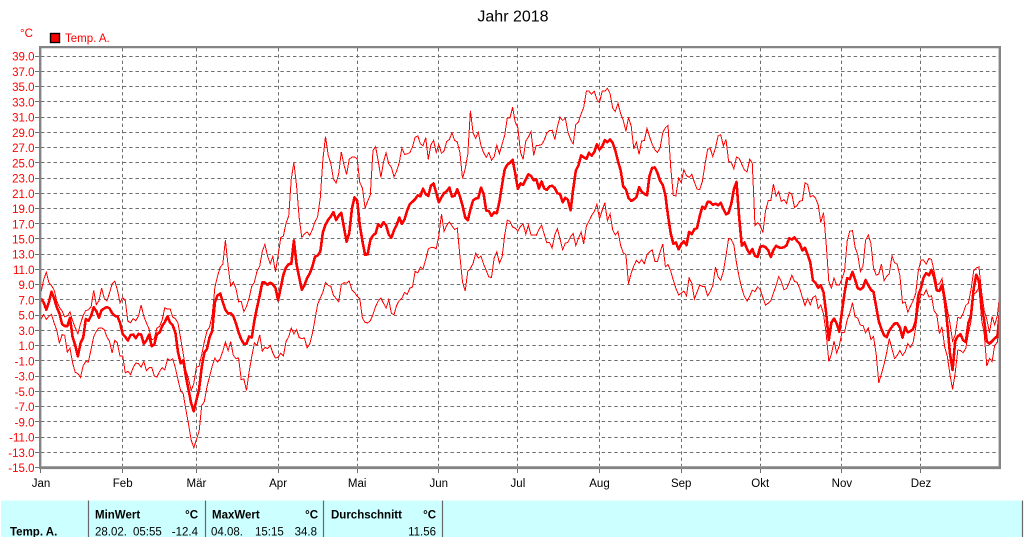 The width and height of the screenshot is (1024, 537). What do you see at coordinates (25, 362) in the screenshot?
I see `svg-text: -1.0` at bounding box center [25, 362].